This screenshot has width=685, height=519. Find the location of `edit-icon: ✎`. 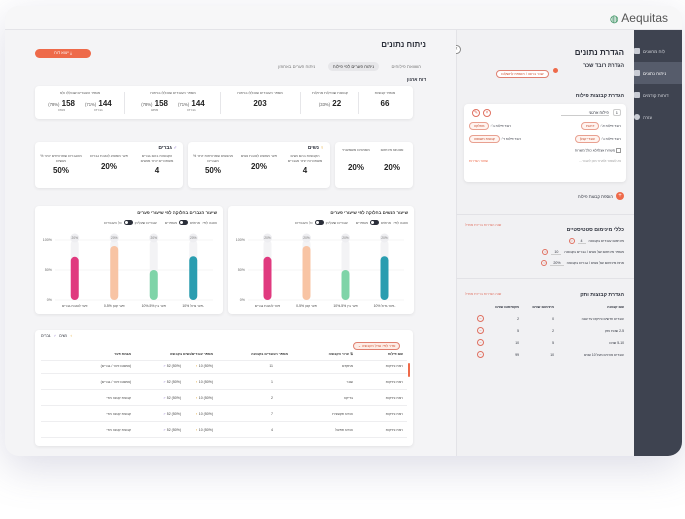

edit-icon: ✎ is located at coordinates (476, 113).